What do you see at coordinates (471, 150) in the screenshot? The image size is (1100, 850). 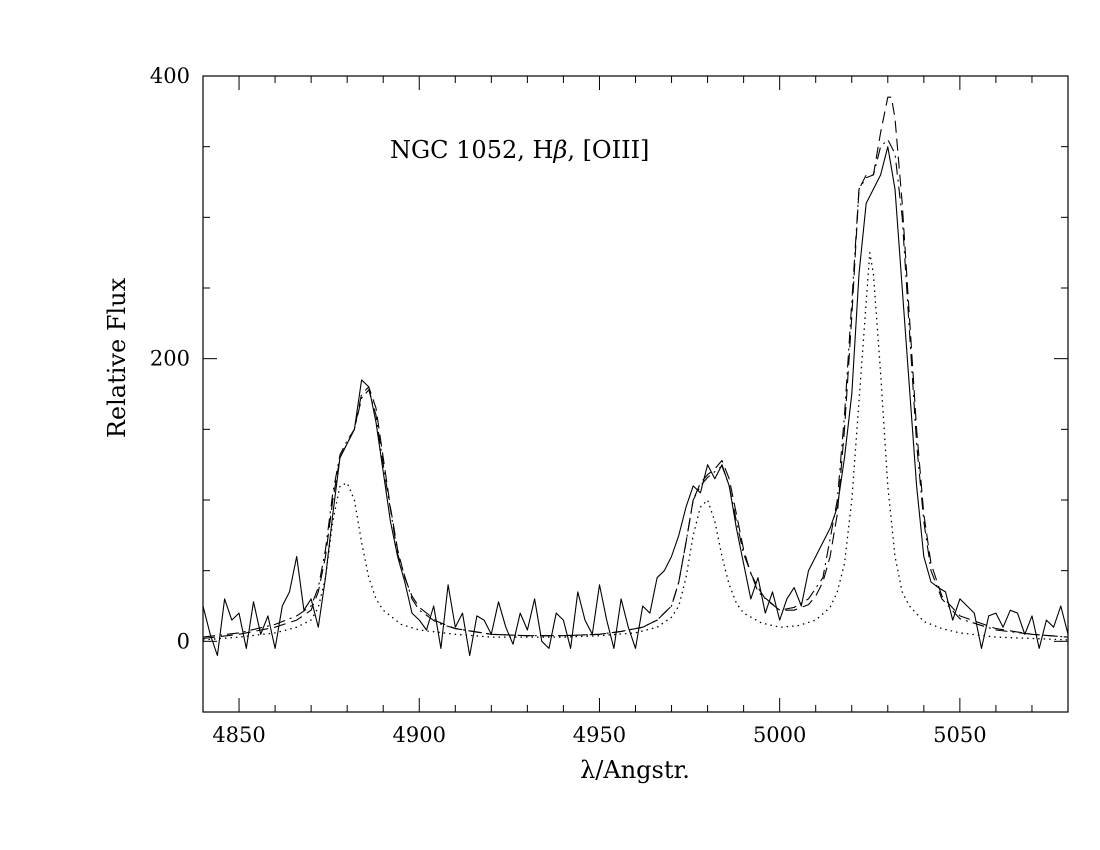 I see `annotation-prefix: NGC 1052, H` at bounding box center [471, 150].